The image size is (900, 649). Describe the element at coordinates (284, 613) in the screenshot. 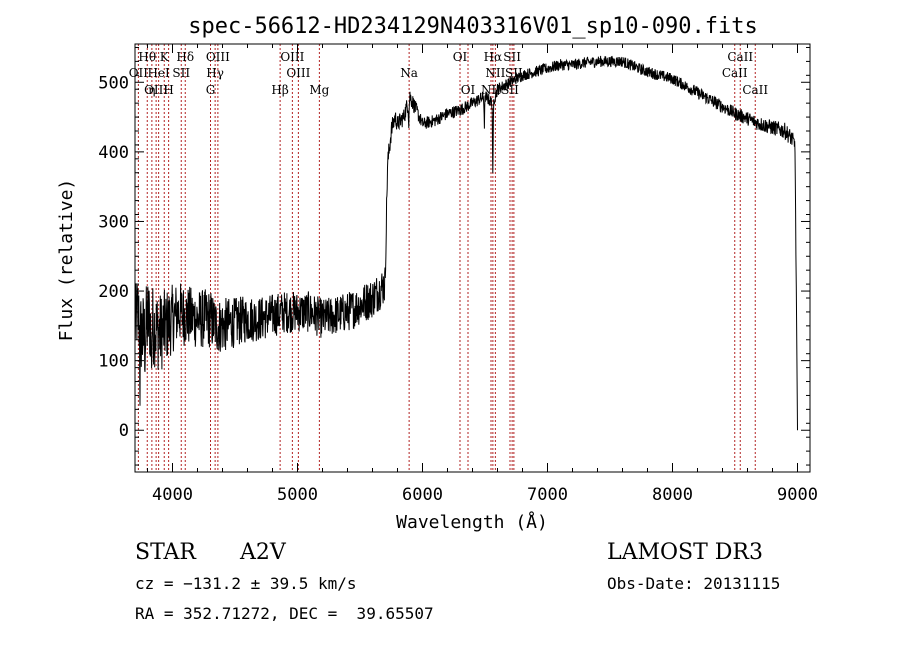

I see `coordinates: RA = 352.71272, DEC = 39.65507` at that location.